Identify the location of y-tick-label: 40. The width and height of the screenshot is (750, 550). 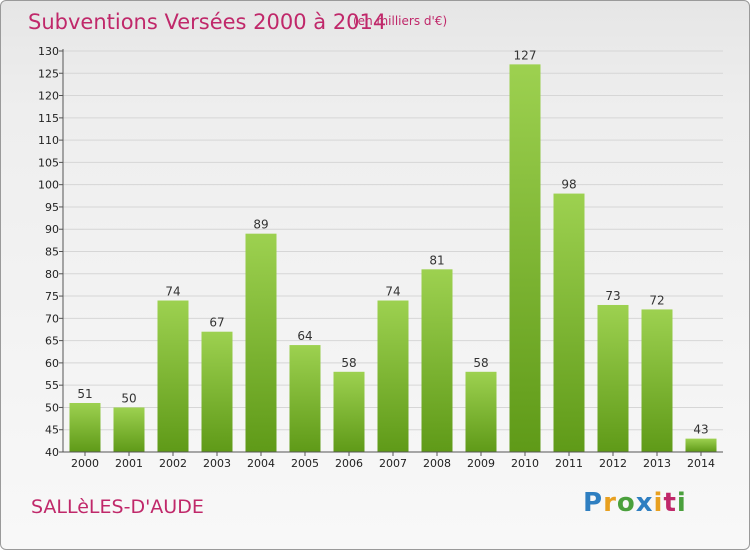
(52, 452).